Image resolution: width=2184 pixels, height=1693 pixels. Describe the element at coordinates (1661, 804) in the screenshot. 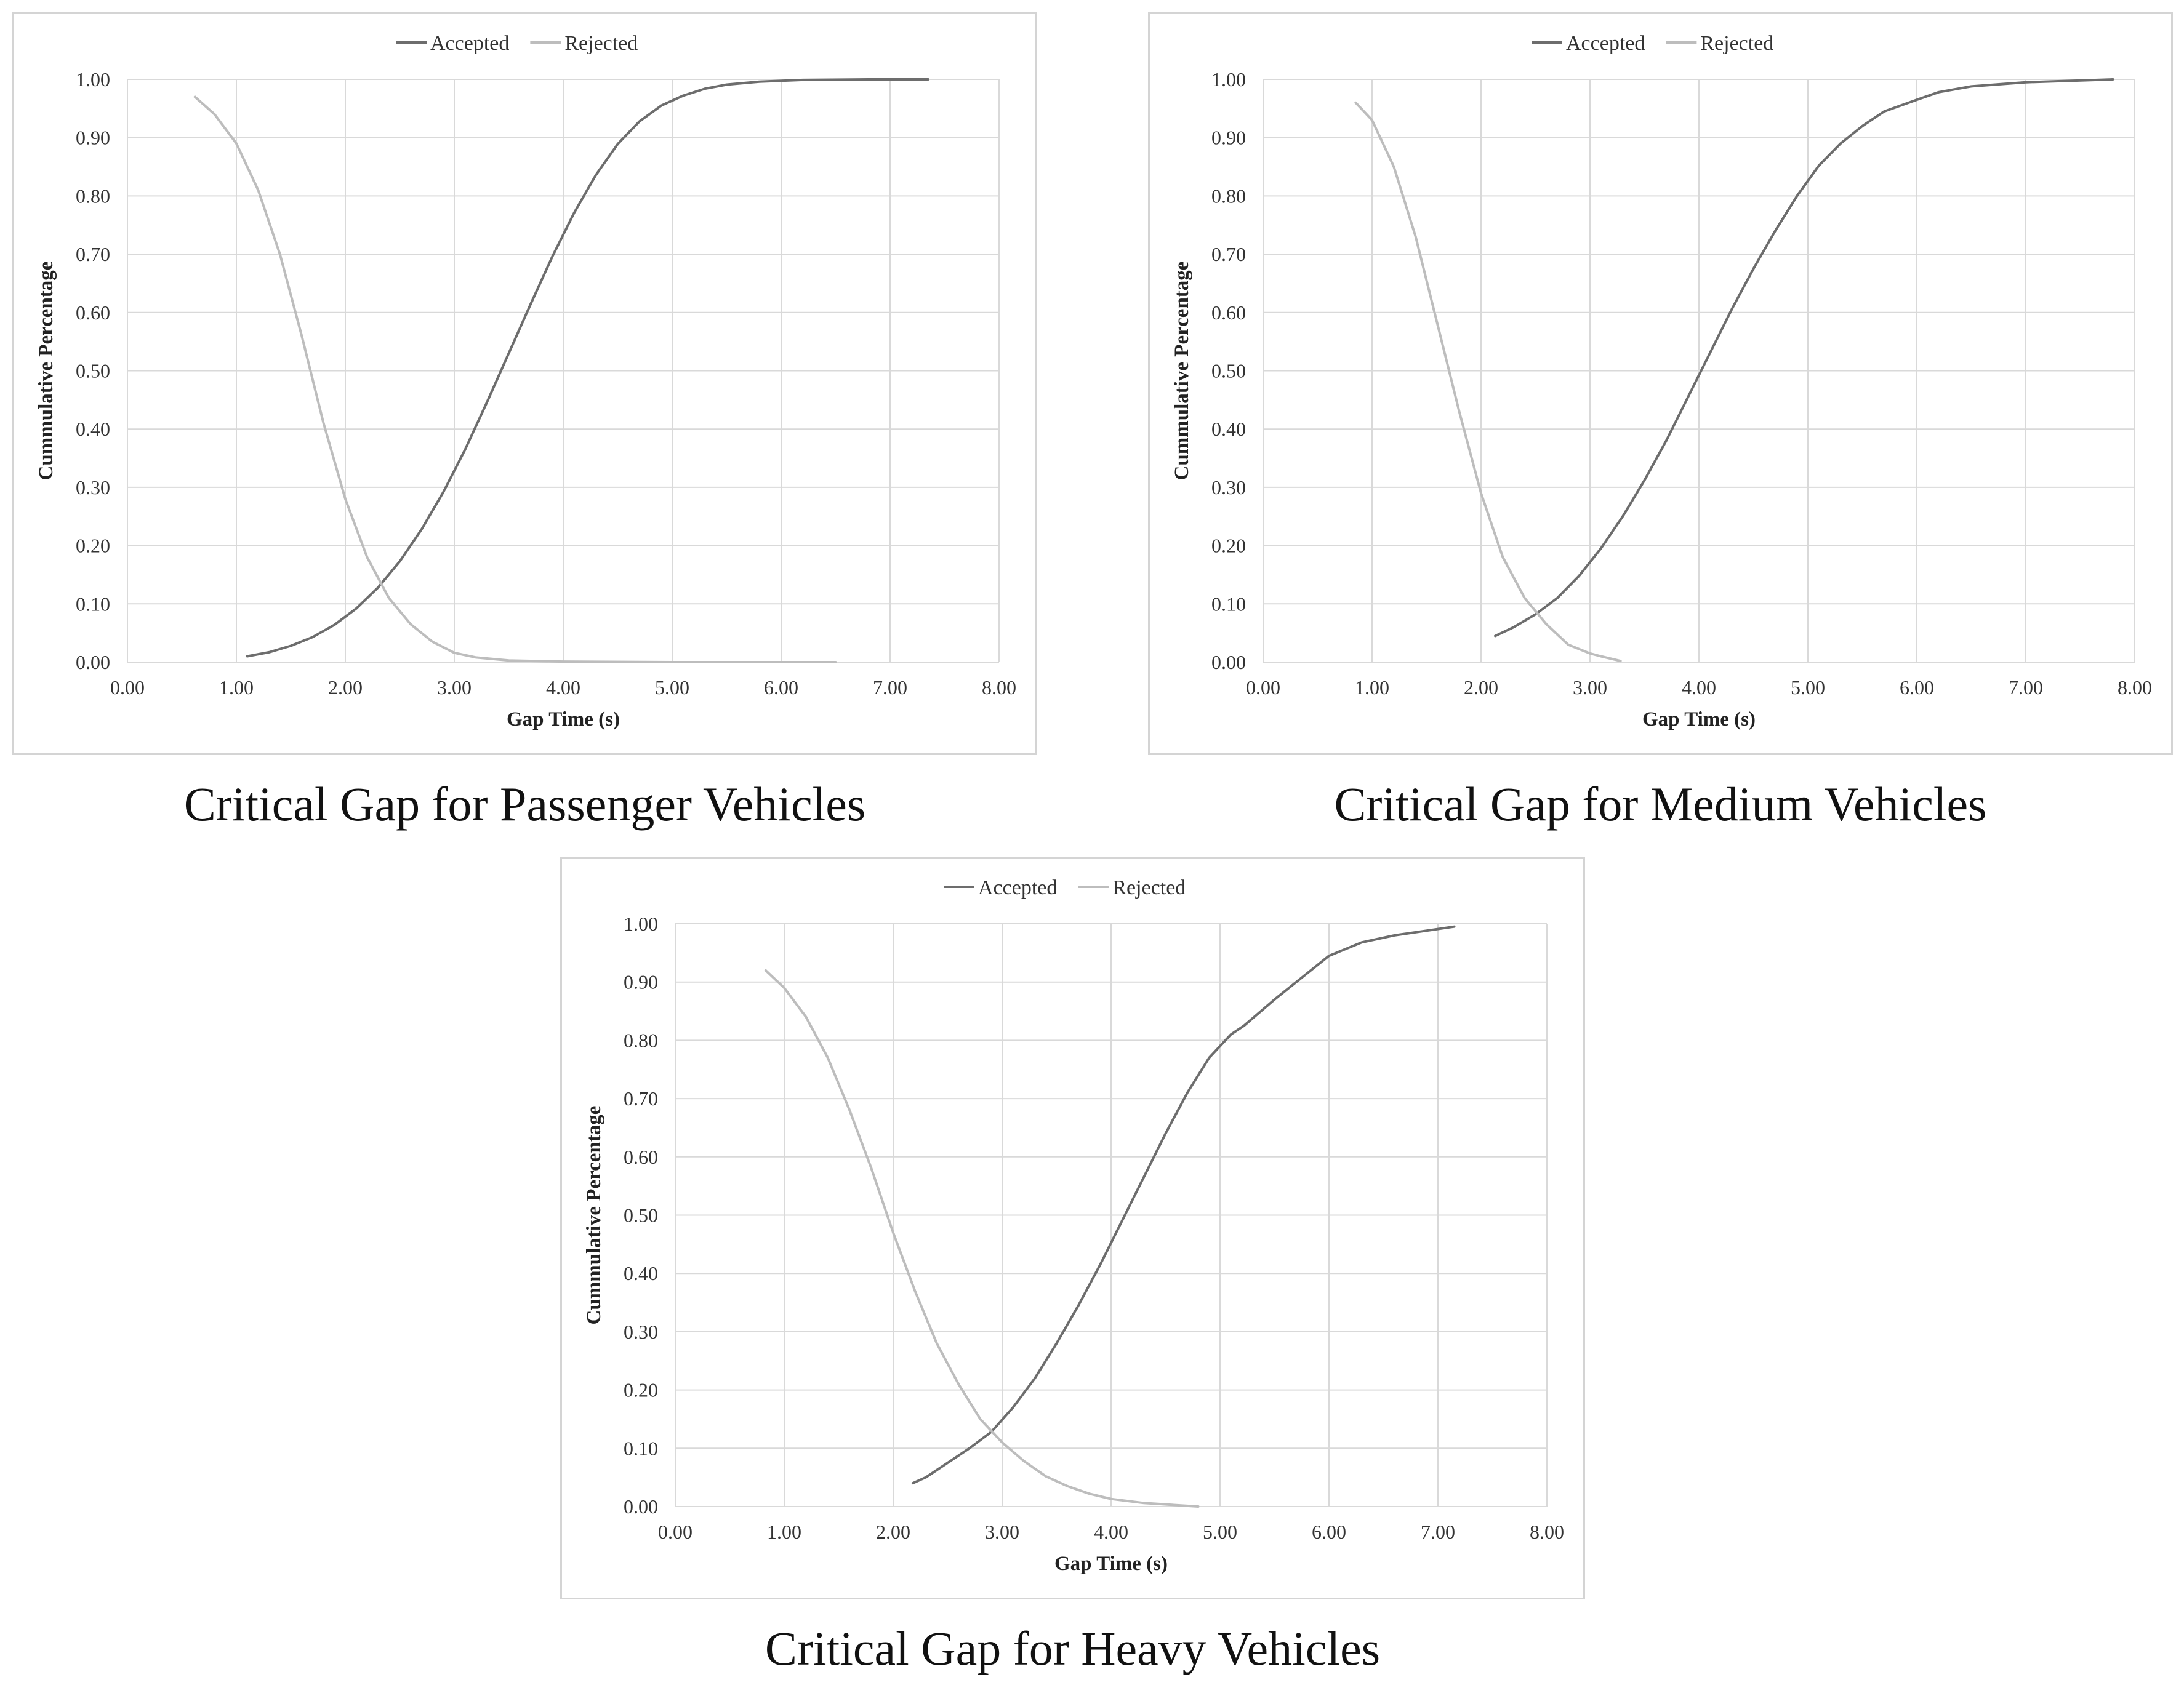

I see `caption-medium: Critical Gap for Medium Vehicles` at that location.